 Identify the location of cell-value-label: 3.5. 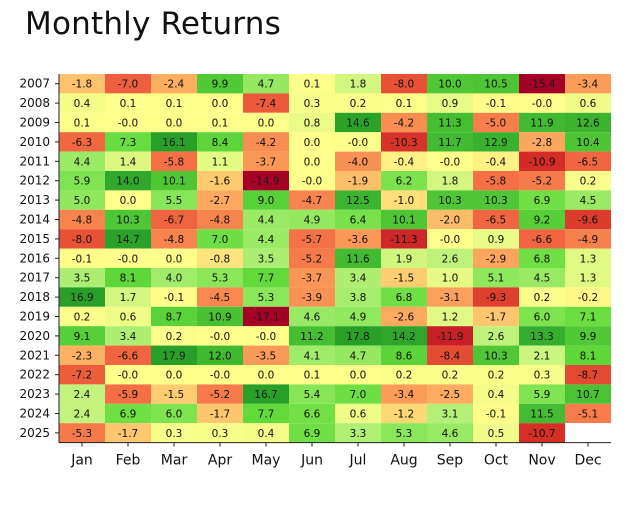
(266, 259).